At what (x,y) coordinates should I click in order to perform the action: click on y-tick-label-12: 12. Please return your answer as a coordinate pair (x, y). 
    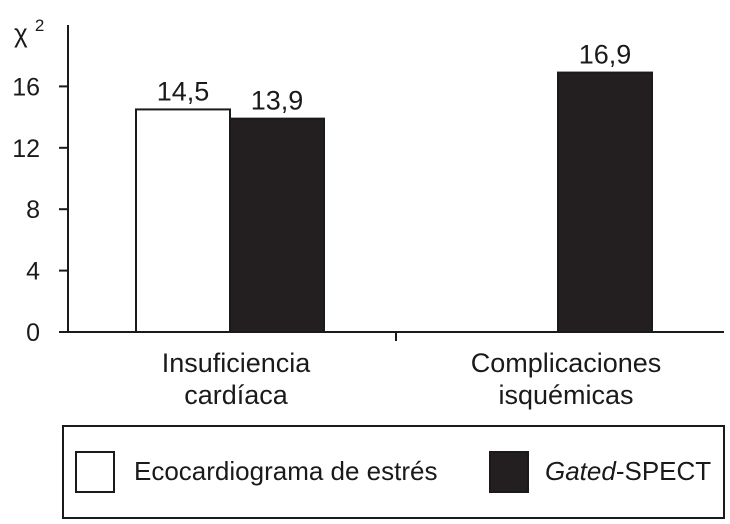
    Looking at the image, I should click on (26, 149).